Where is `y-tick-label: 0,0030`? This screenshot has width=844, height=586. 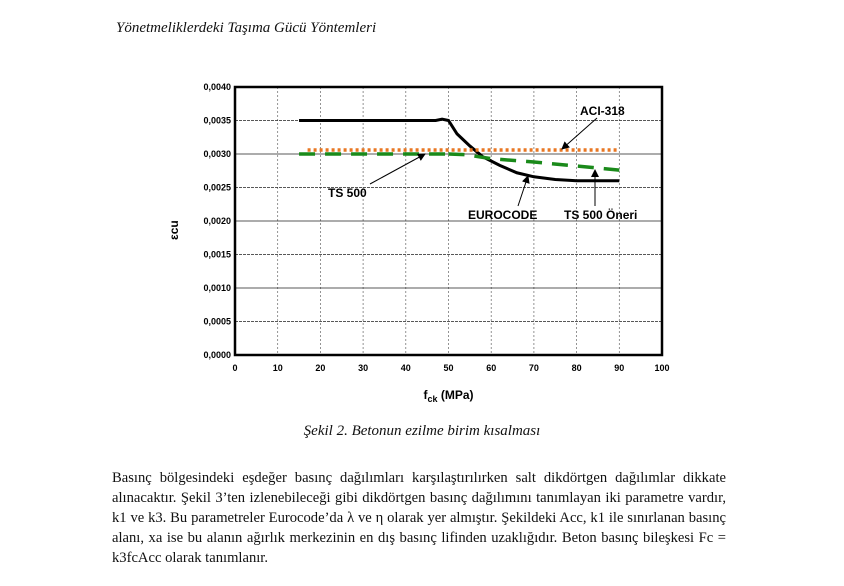 y-tick-label: 0,0030 is located at coordinates (217, 154).